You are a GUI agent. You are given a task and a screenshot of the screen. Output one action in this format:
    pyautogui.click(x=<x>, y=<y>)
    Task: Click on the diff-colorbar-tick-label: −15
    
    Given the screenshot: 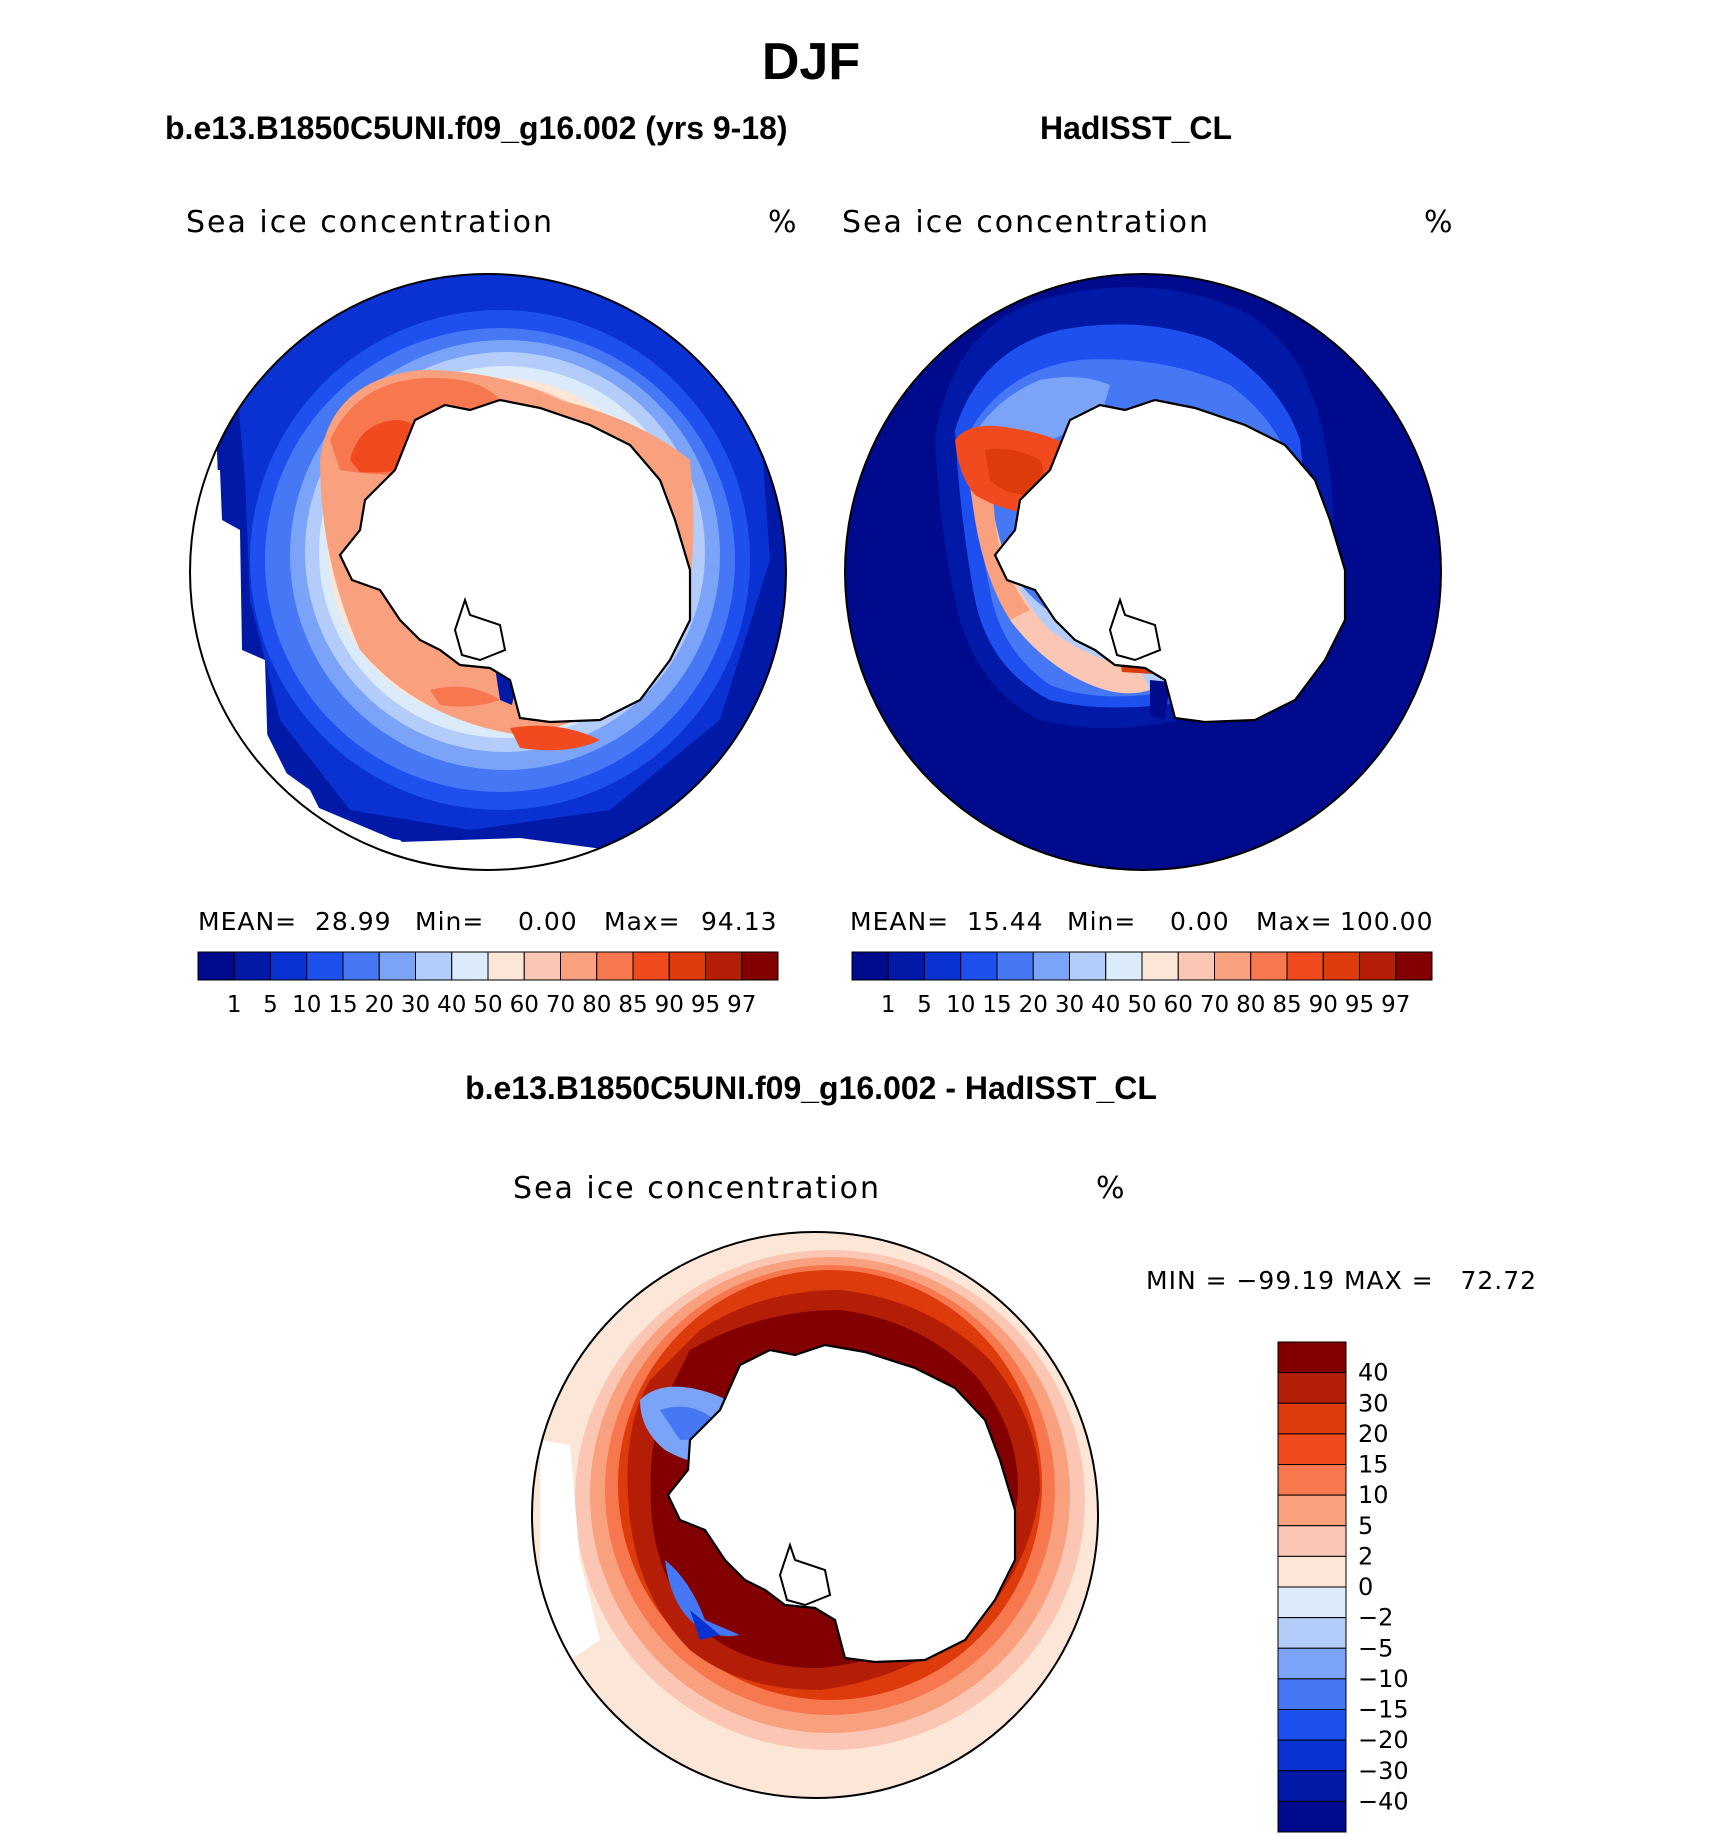 What is the action you would take?
    pyautogui.click(x=1383, y=1710)
    